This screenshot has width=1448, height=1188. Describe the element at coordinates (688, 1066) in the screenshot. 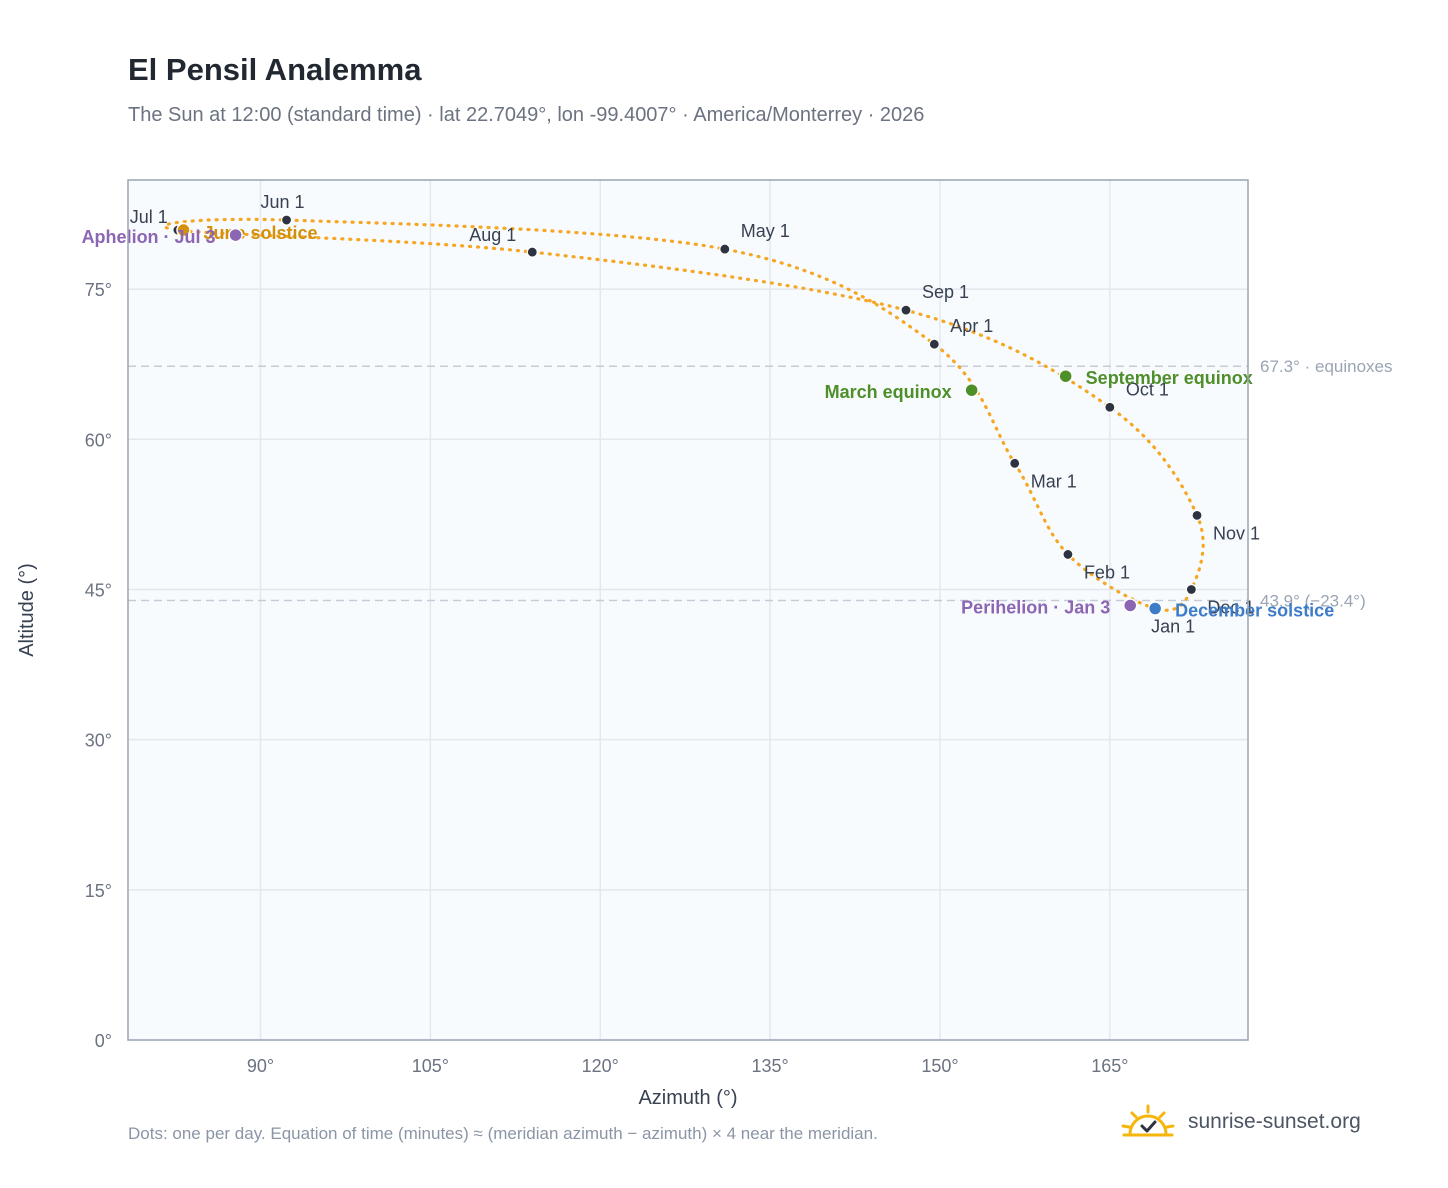

I see `x-axis-ticks: 90° 105° 120° 135° 150° 165°` at that location.